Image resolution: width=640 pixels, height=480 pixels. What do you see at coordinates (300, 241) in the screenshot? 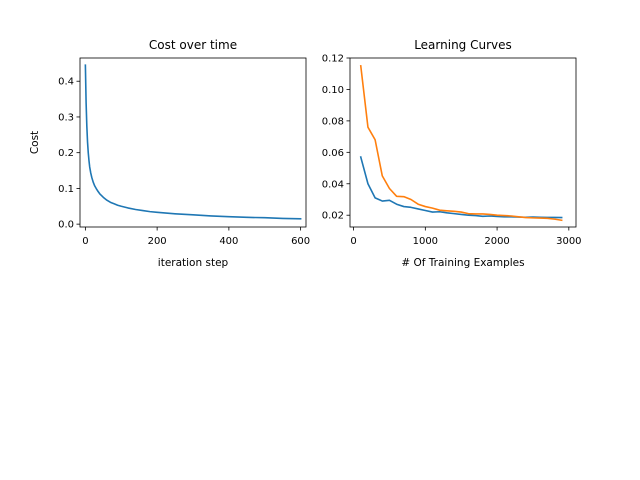
I see `cost-chart-x-tick-label: 600` at bounding box center [300, 241].